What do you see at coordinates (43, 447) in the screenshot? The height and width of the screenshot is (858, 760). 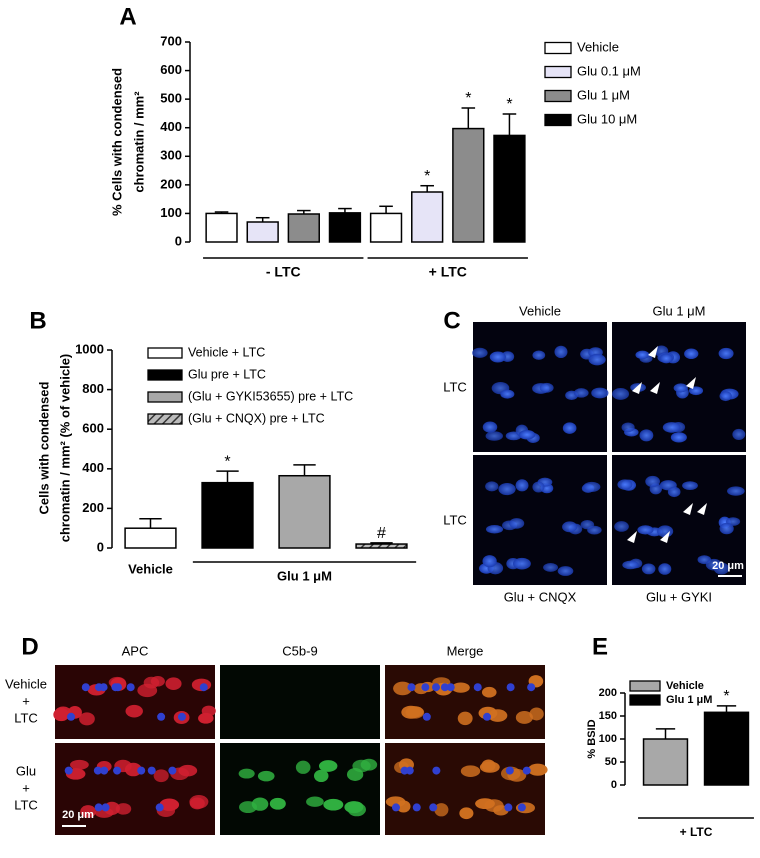 I see `y-axis-label: Cells with condensed` at bounding box center [43, 447].